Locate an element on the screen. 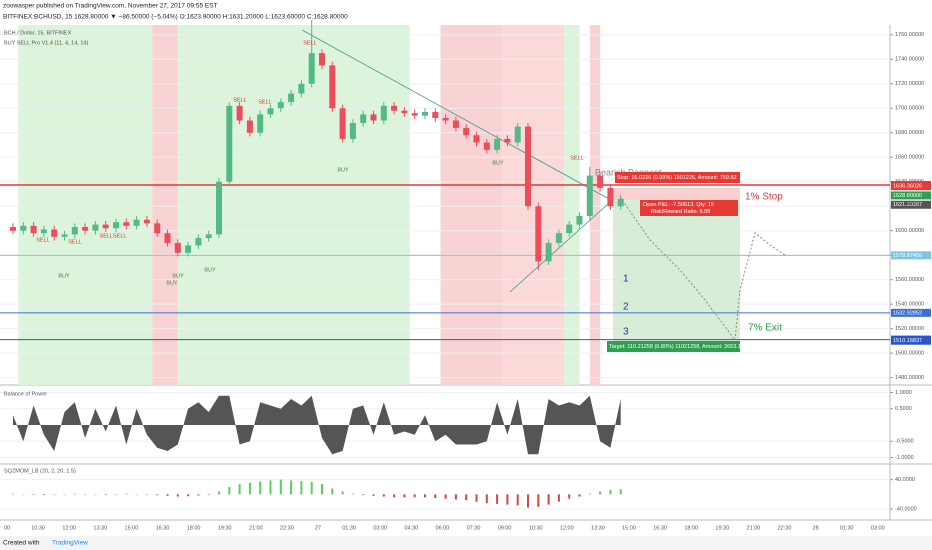 Image resolution: width=932 pixels, height=550 pixels. target-box is located at coordinates (673, 346).